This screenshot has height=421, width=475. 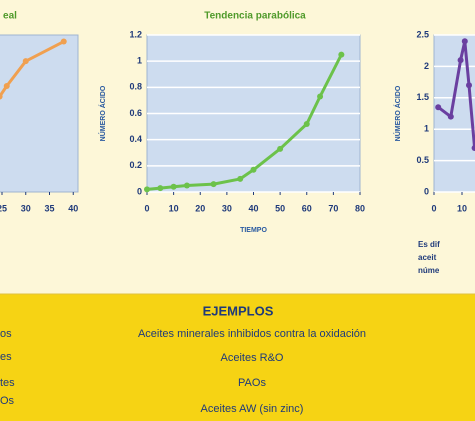 I want to click on note-line: núme, so click(x=429, y=270).